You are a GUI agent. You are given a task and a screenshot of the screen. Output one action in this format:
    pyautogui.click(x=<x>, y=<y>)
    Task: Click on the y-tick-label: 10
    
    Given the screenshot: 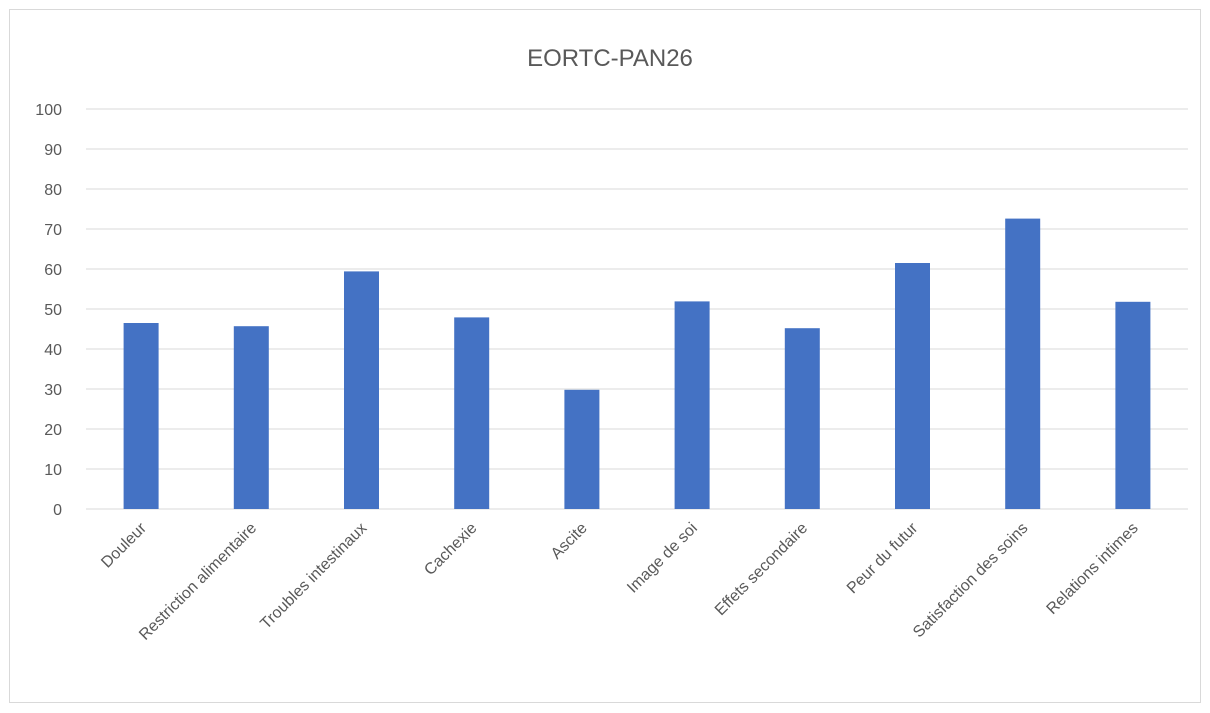 What is the action you would take?
    pyautogui.click(x=53, y=470)
    